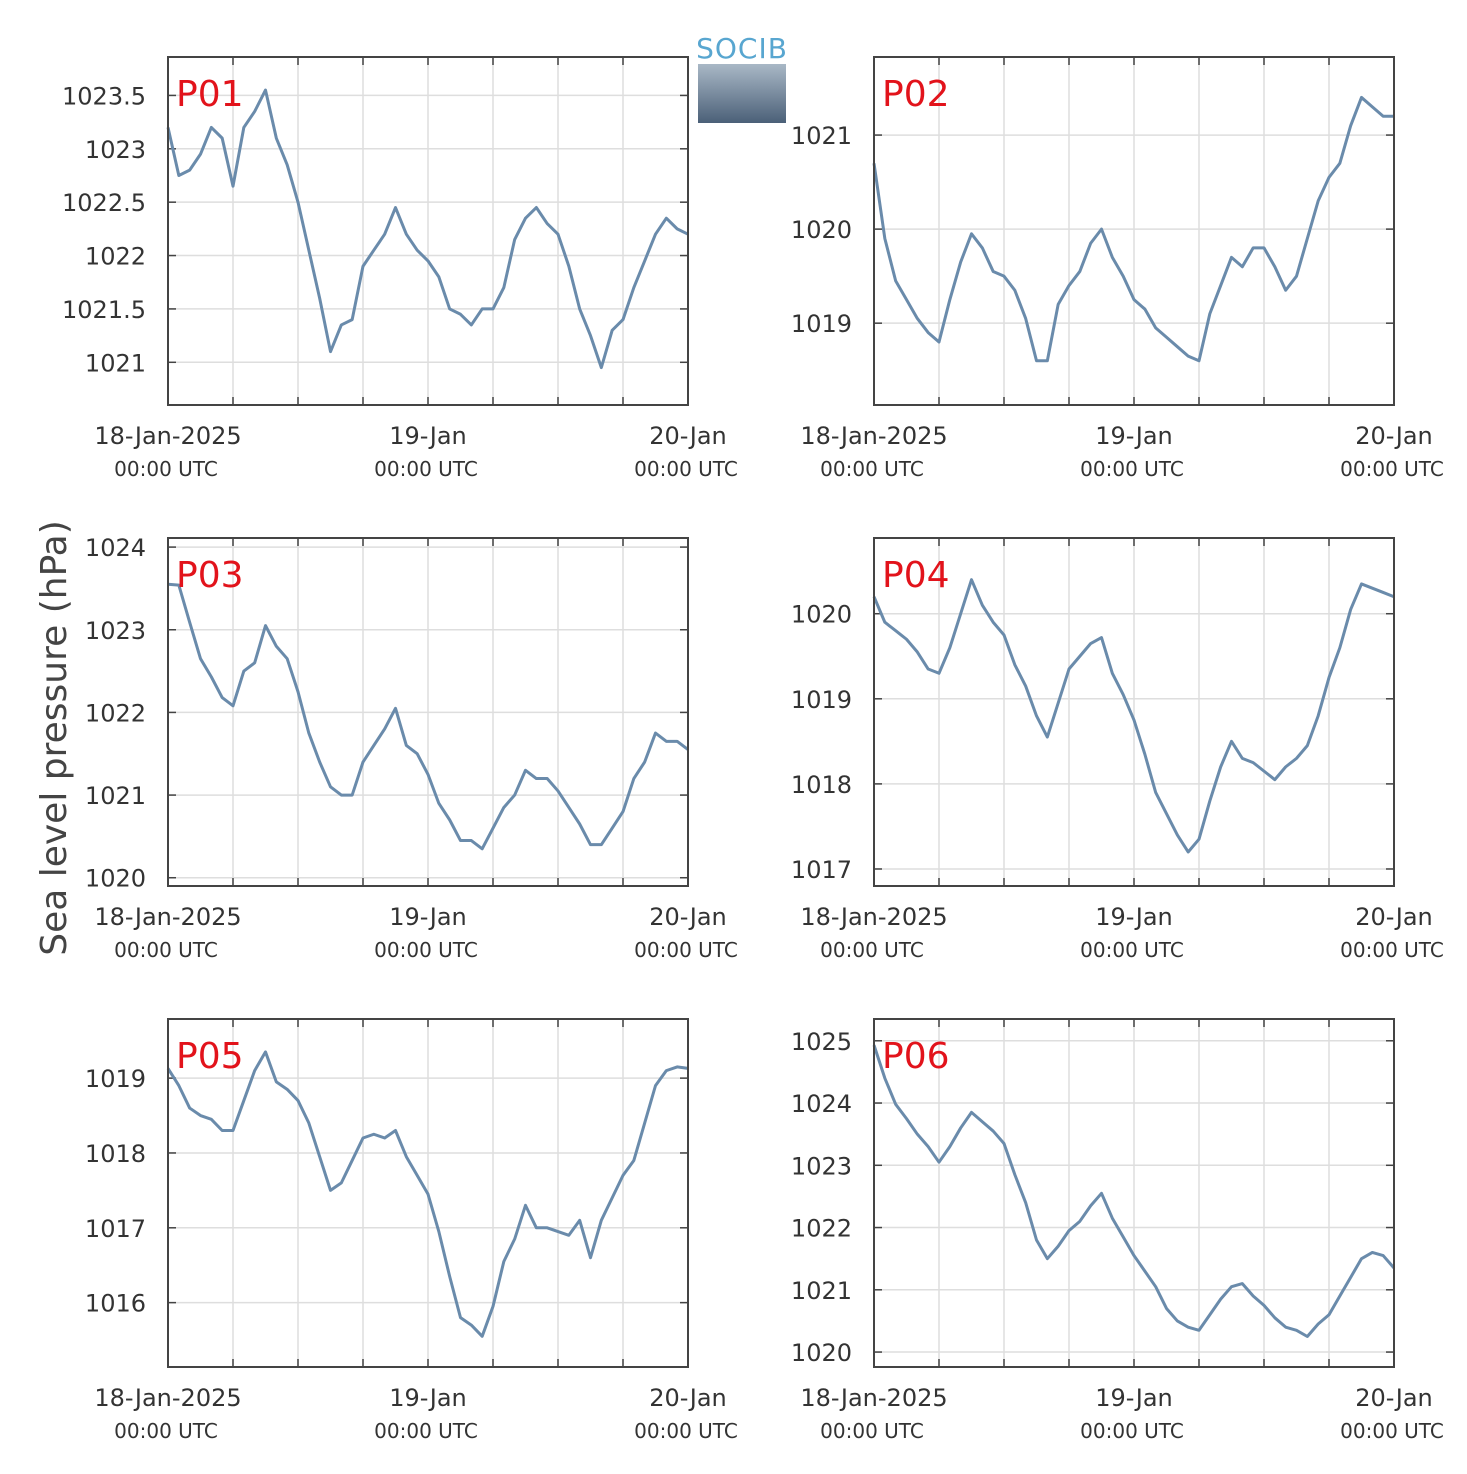 This screenshot has height=1474, width=1467. What do you see at coordinates (821, 1042) in the screenshot?
I see `y-tick-label: 1025` at bounding box center [821, 1042].